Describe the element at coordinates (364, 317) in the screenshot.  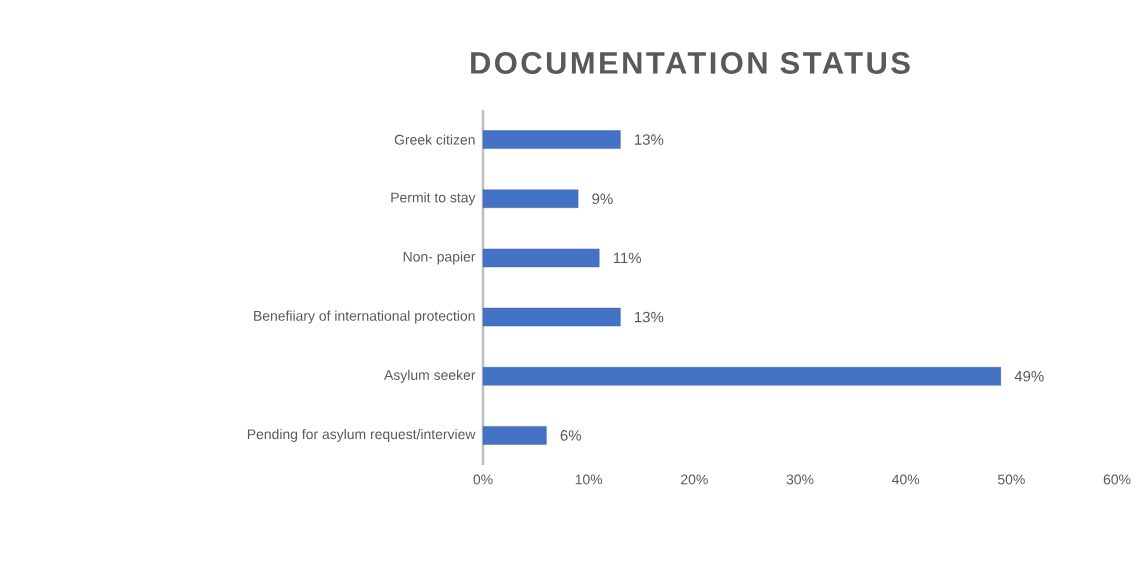
I see `y-tick-label: Benefiiary of international protection` at that location.